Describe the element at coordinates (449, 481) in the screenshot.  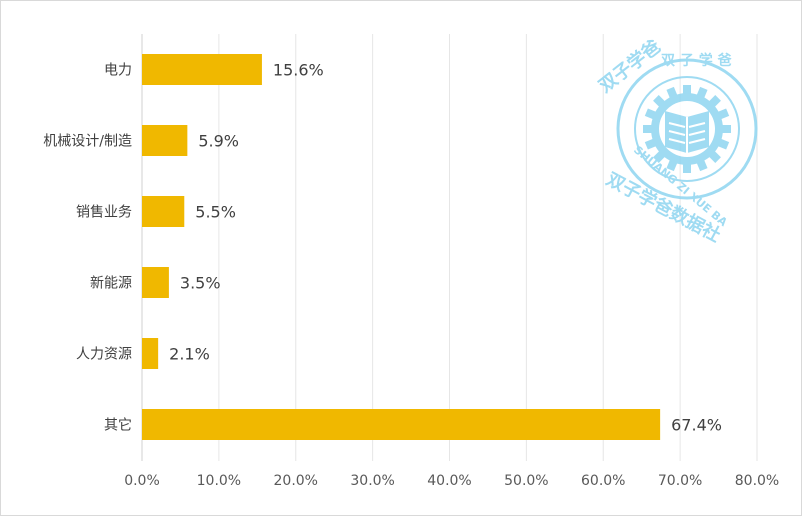
I see `x-tick-label: 40.0%` at that location.